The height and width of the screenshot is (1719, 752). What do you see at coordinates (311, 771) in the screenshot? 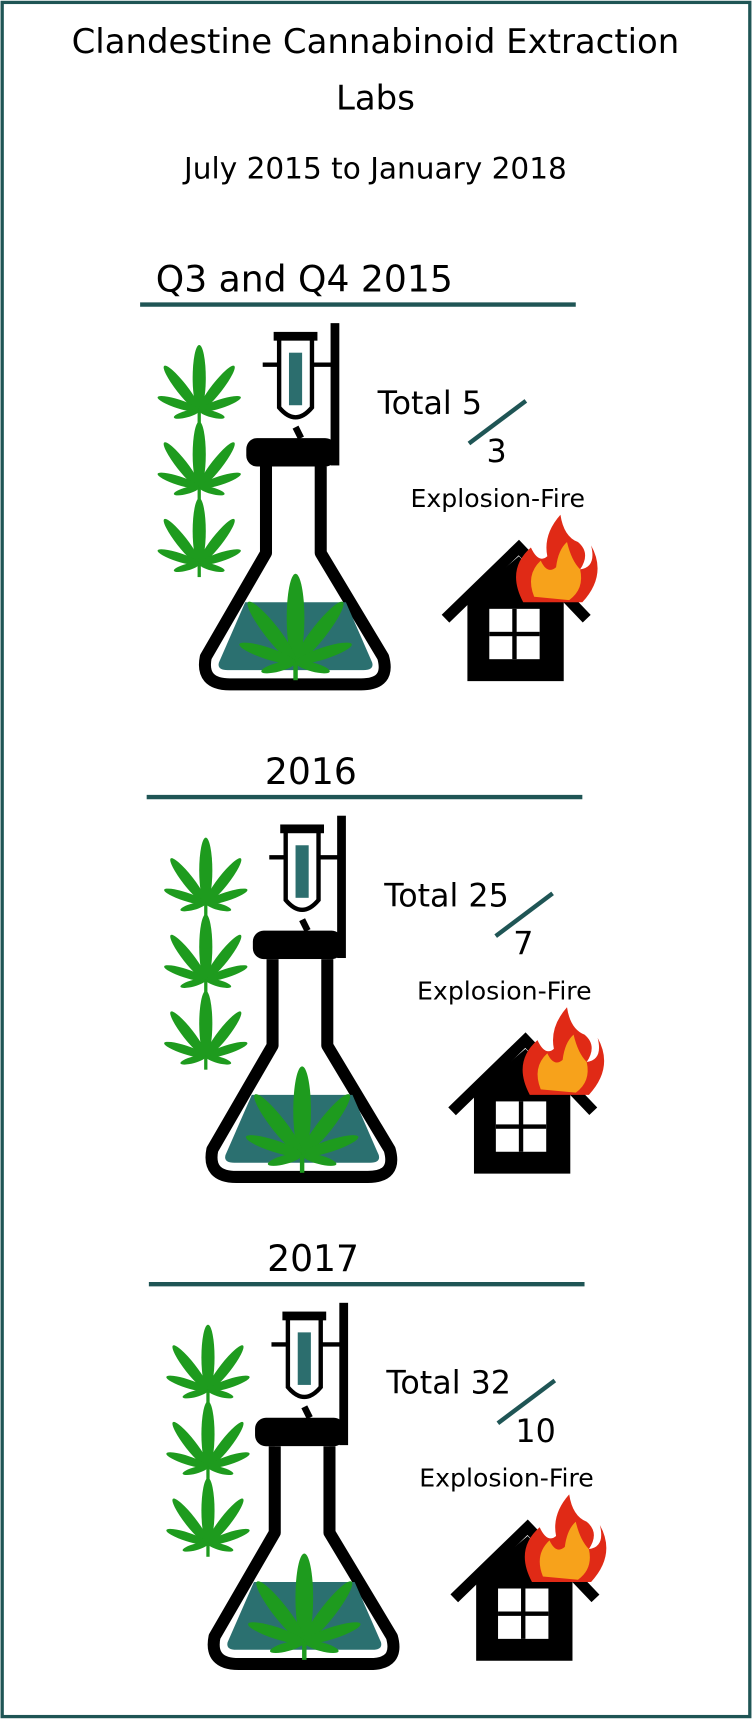
I see `section-heading: 2016` at bounding box center [311, 771].